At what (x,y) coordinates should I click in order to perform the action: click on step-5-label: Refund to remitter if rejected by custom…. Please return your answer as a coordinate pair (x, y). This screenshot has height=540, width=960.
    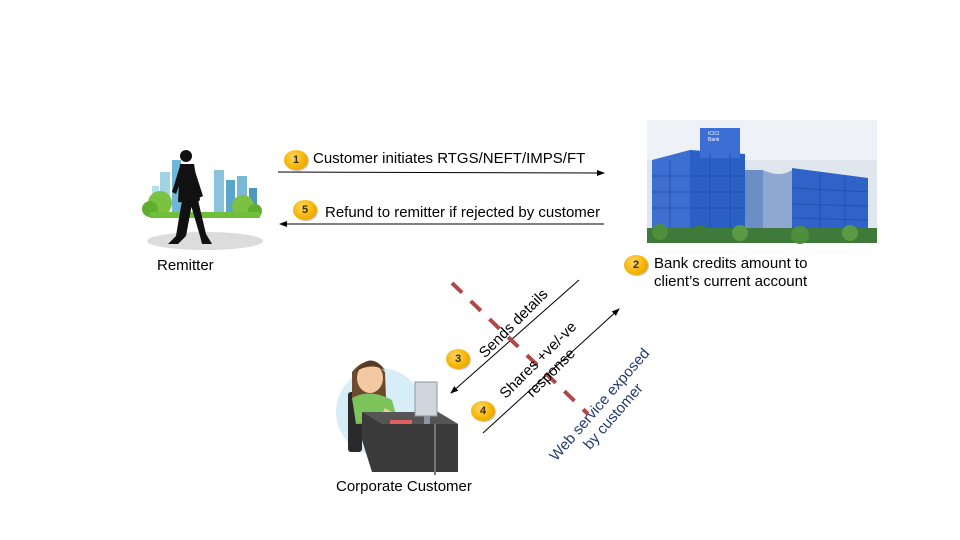
    Looking at the image, I should click on (463, 212).